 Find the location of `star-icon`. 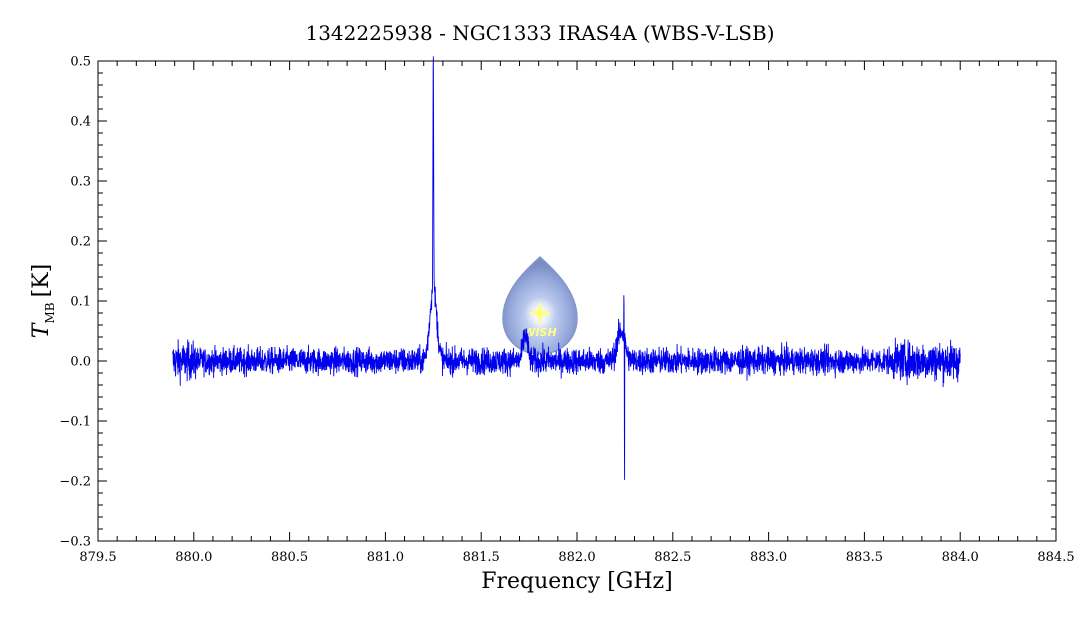

star-icon is located at coordinates (540, 313).